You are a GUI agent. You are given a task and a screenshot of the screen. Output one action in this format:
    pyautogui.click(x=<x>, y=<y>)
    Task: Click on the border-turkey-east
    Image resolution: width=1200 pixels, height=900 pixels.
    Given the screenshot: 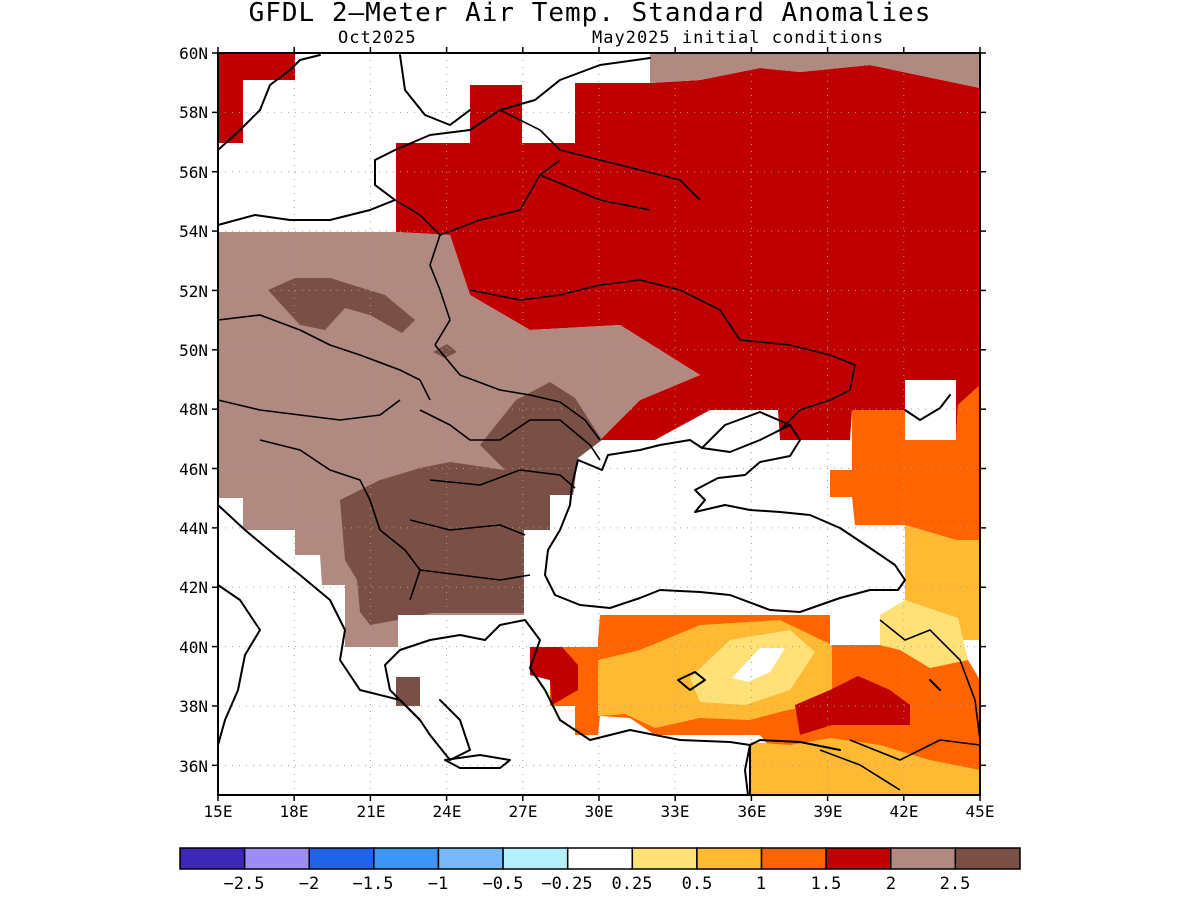 What is the action you would take?
    pyautogui.click(x=915, y=690)
    